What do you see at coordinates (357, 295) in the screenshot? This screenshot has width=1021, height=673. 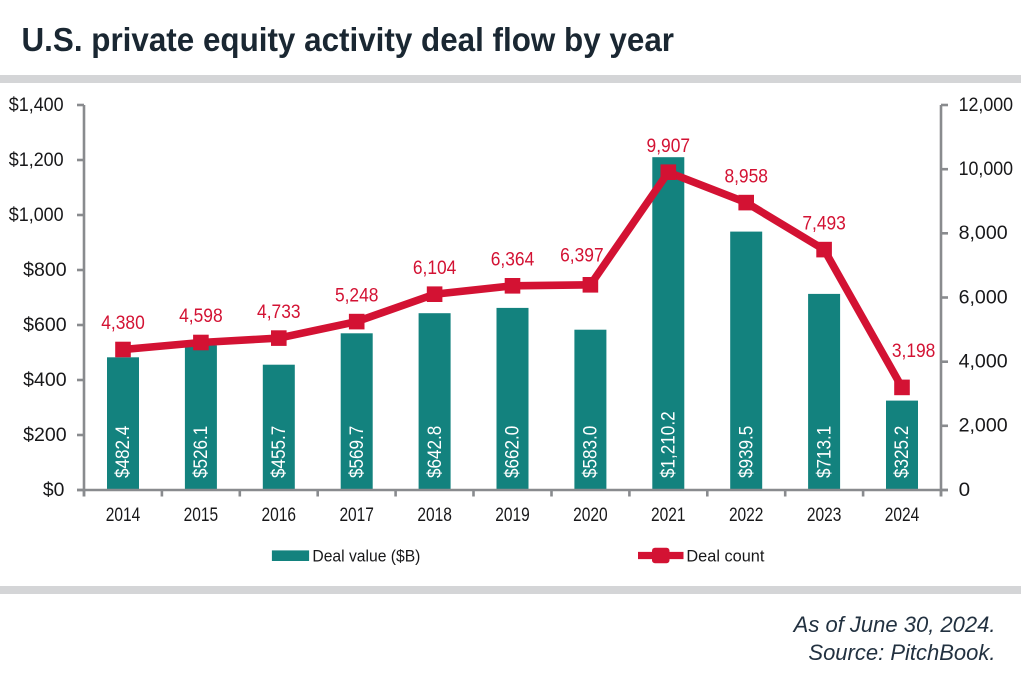 I see `svg-text: 5,248` at bounding box center [357, 295].